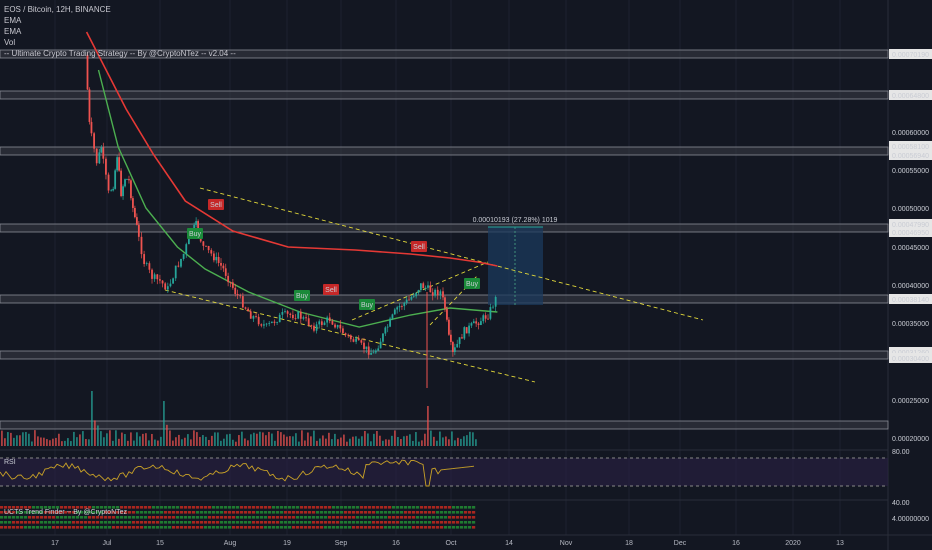  Describe the element at coordinates (13, 31) in the screenshot. I see `legend-ema-2: EMA` at that location.